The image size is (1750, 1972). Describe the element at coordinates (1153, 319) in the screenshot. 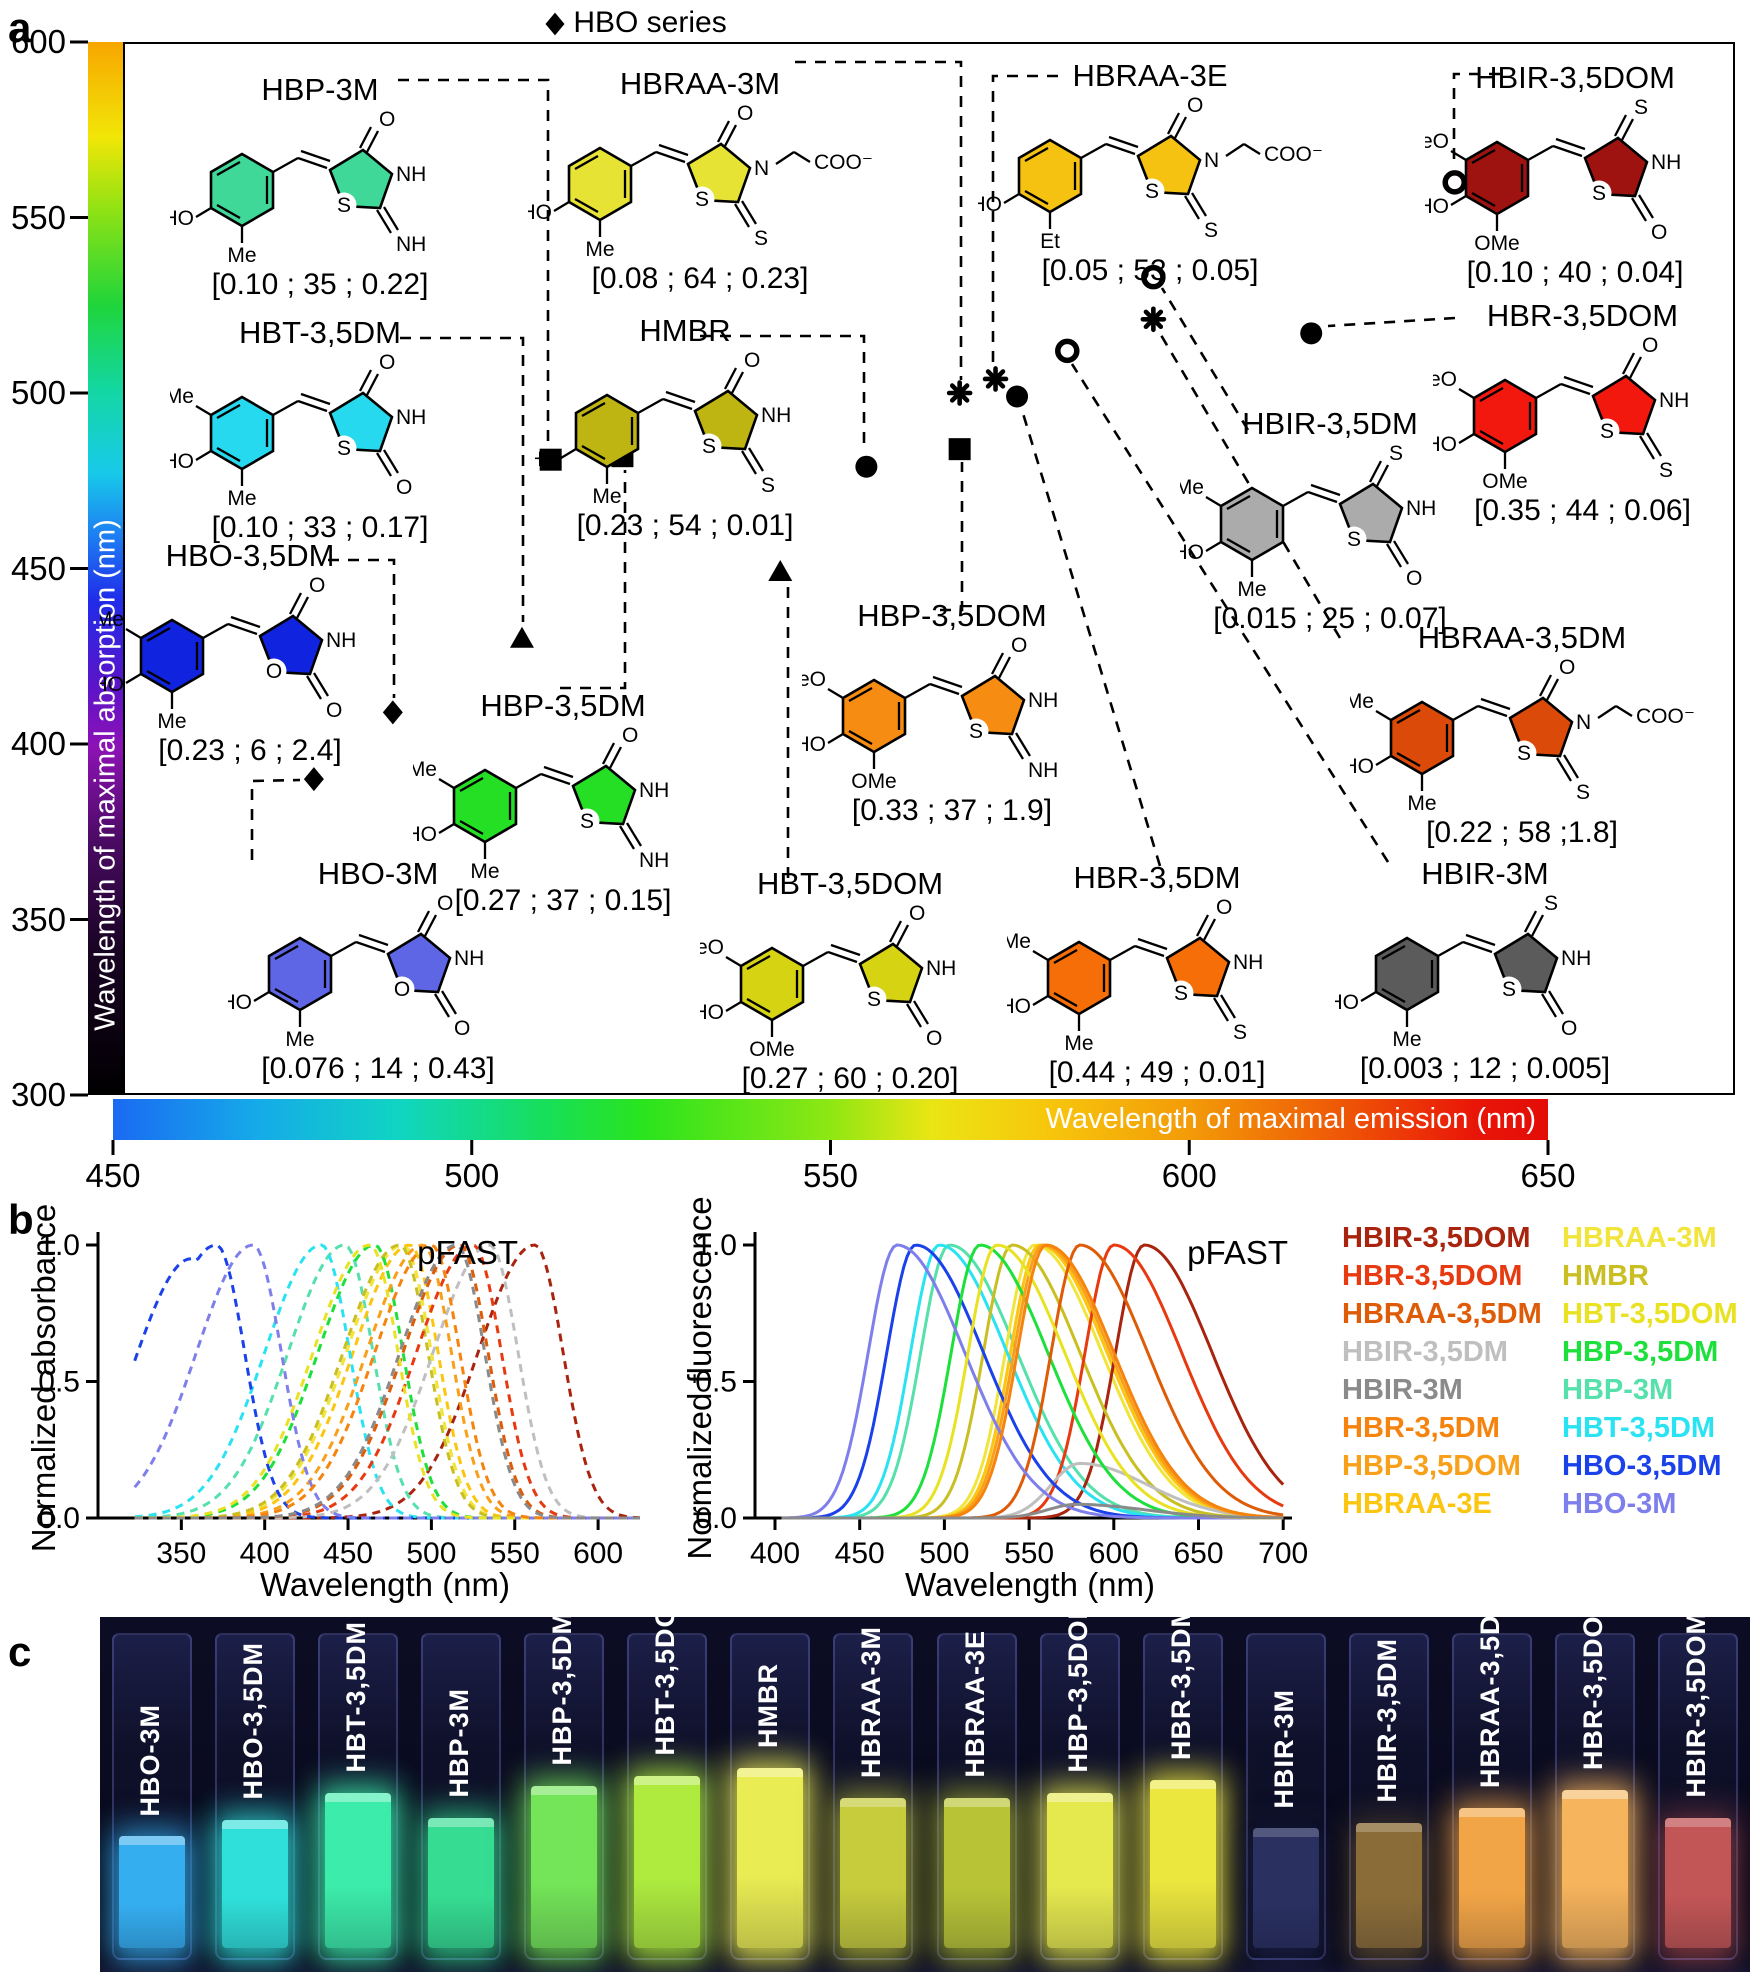

I see `asterisk-marker` at that location.